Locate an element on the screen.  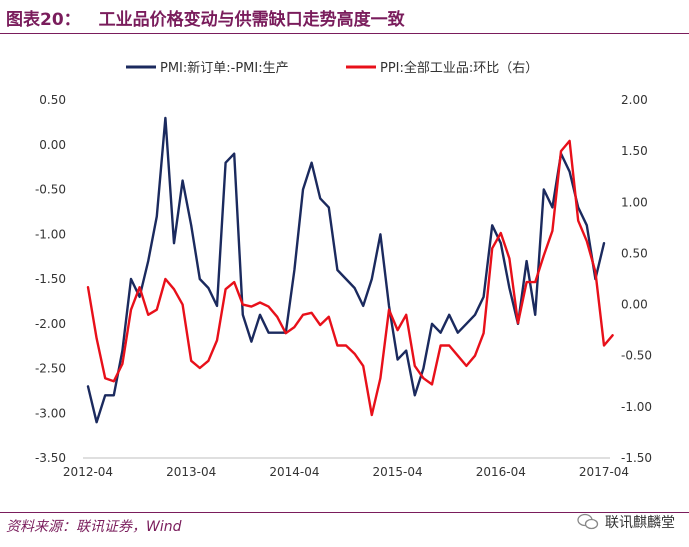
x-tick-label: 2017-04 is located at coordinates (604, 472).